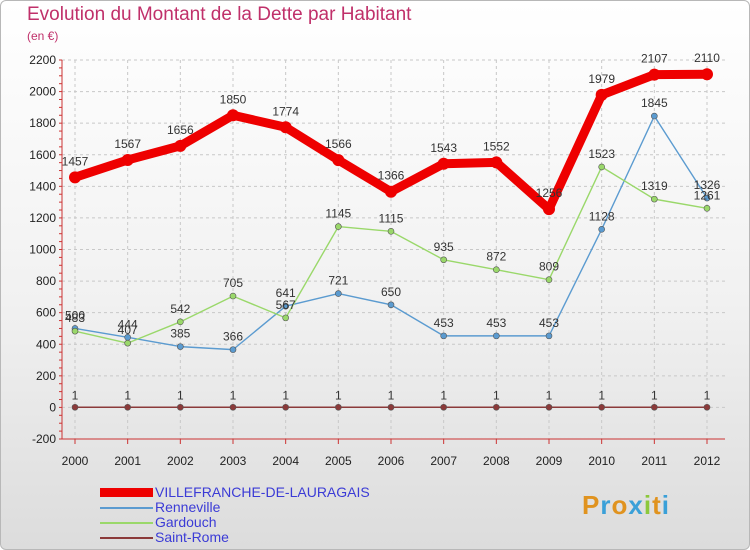 Image resolution: width=750 pixels, height=550 pixels. I want to click on logo-letter: i, so click(665, 505).